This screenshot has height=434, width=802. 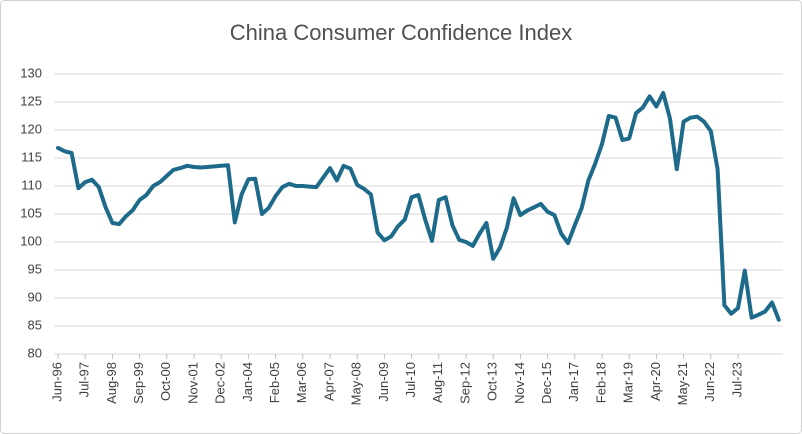 I want to click on x-tick-label: Aug-98, so click(x=111, y=383).